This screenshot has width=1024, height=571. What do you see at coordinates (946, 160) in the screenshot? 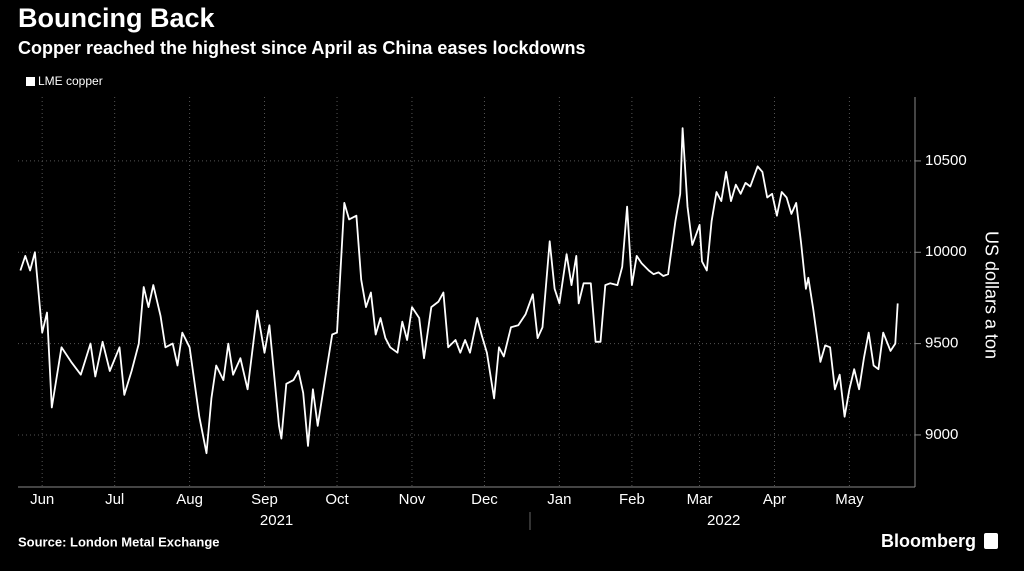
I see `y-tick-label: 10500` at bounding box center [946, 160].